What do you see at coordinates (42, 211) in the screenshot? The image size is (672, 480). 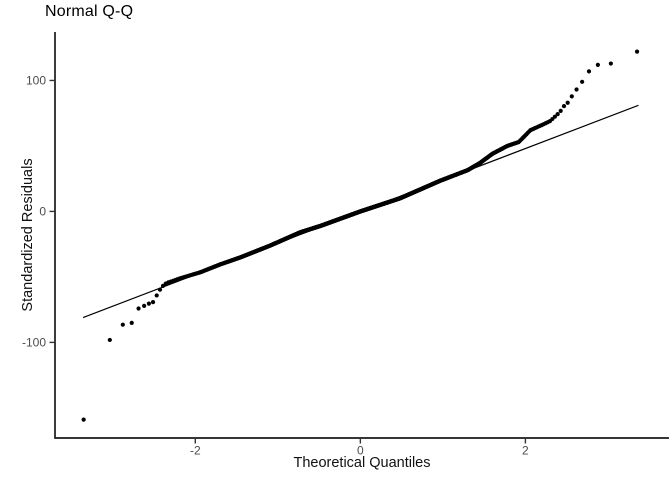 I see `y-tick-label: 0` at bounding box center [42, 211].